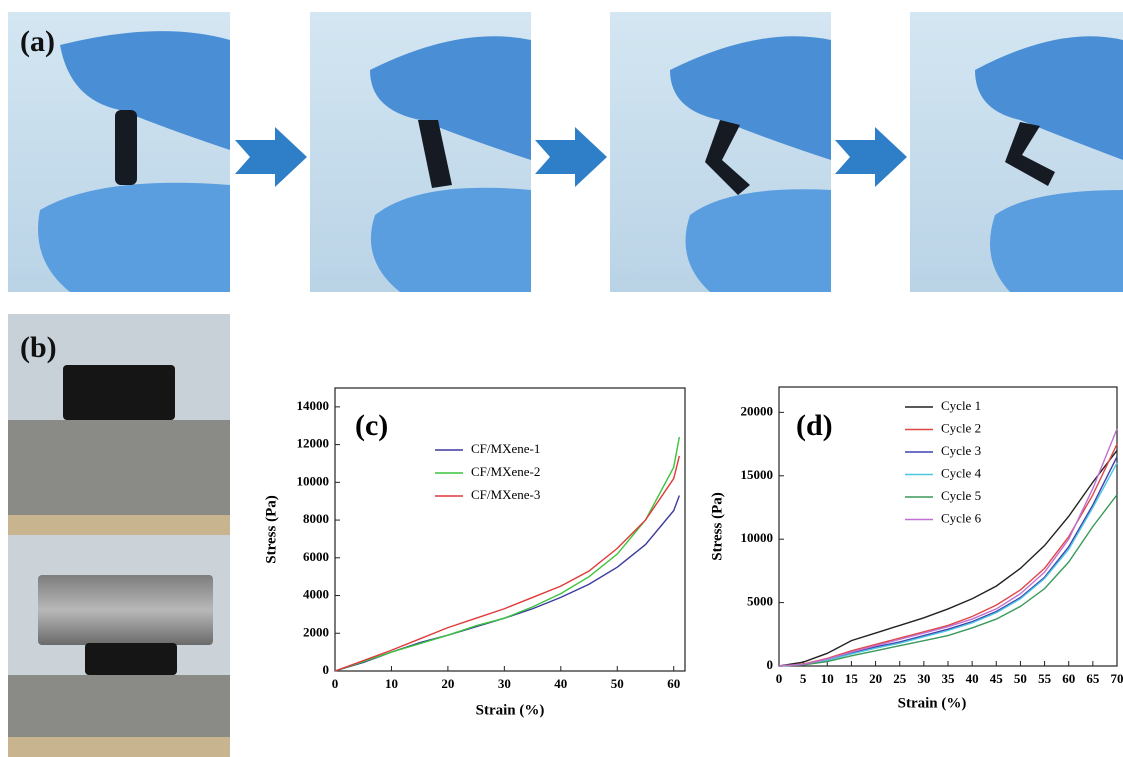  What do you see at coordinates (313, 405) in the screenshot?
I see `y-tick-label: 14000` at bounding box center [313, 405].